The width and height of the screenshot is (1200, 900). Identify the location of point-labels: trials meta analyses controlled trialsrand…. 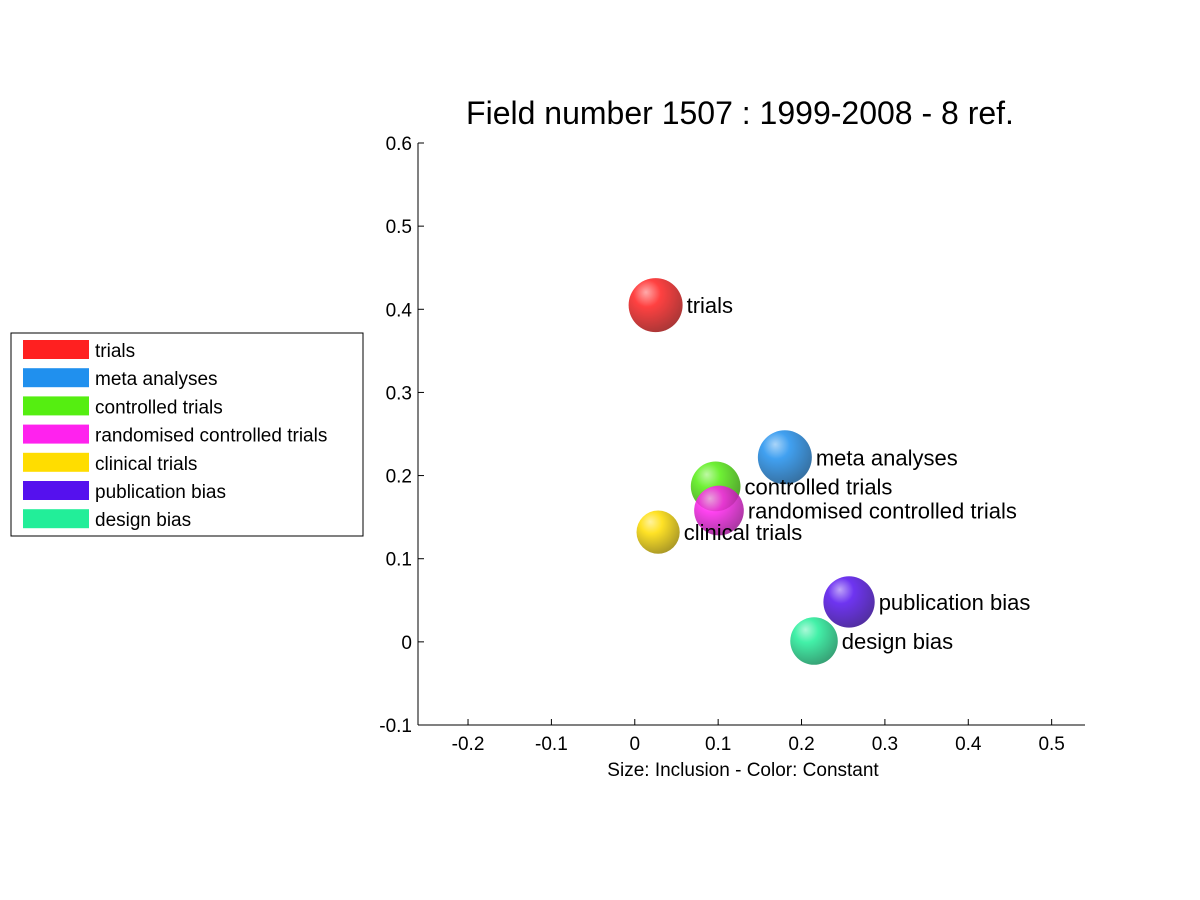
(857, 473).